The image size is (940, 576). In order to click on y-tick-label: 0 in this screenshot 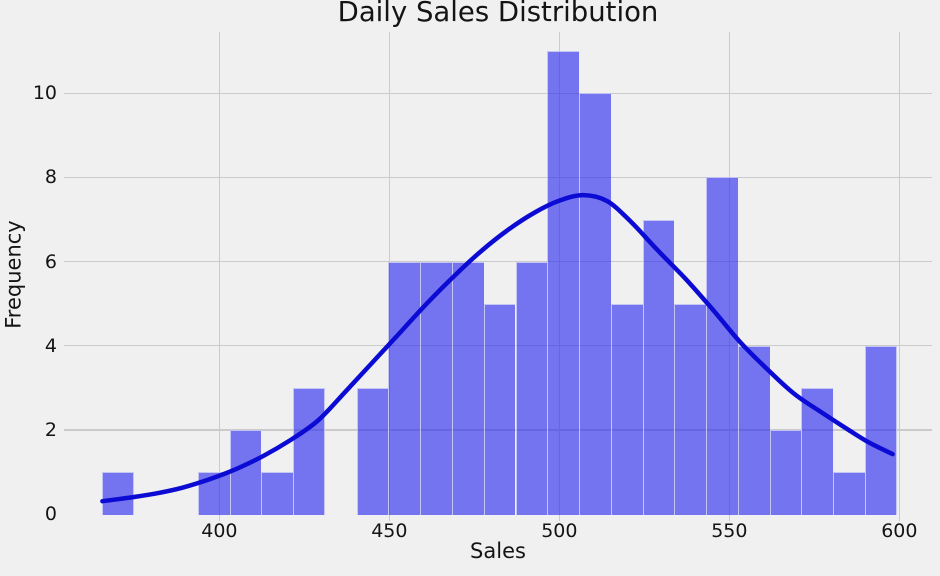, I will do `click(50, 513)`.